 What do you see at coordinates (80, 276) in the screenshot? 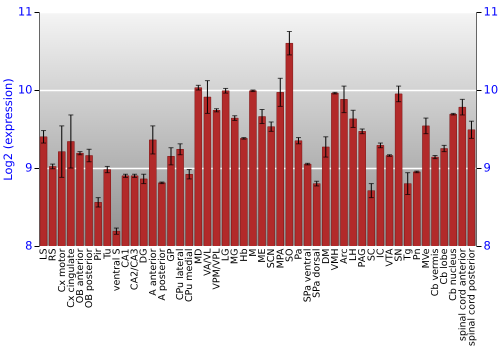
I see `x-tick-label: OB anterior` at bounding box center [80, 276].